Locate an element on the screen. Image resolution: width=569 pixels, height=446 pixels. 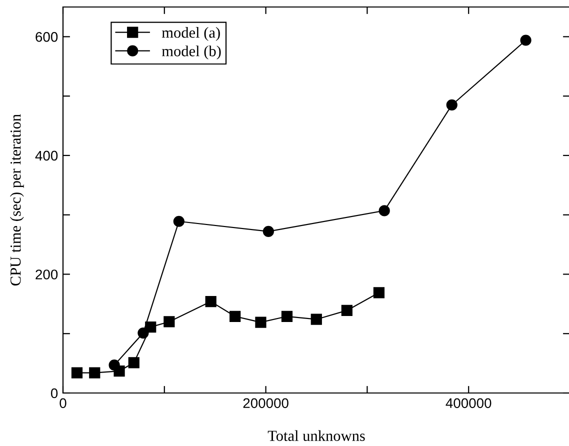
legend-label: model (b) is located at coordinates (191, 53).